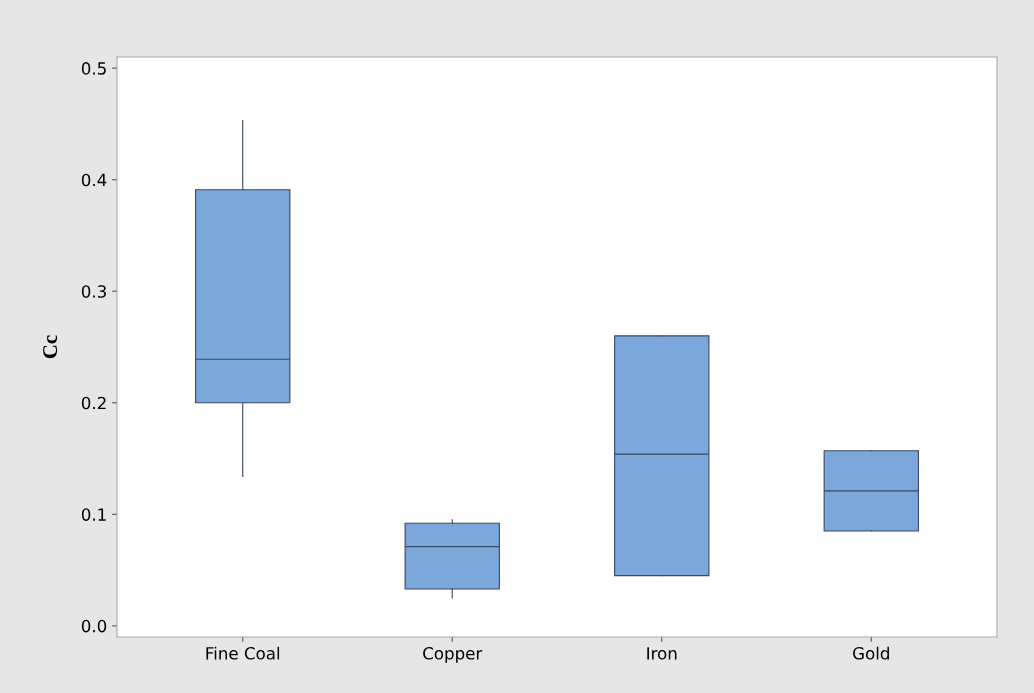 The height and width of the screenshot is (693, 1034). I want to click on y-tick-label: 0.5, so click(93, 68).